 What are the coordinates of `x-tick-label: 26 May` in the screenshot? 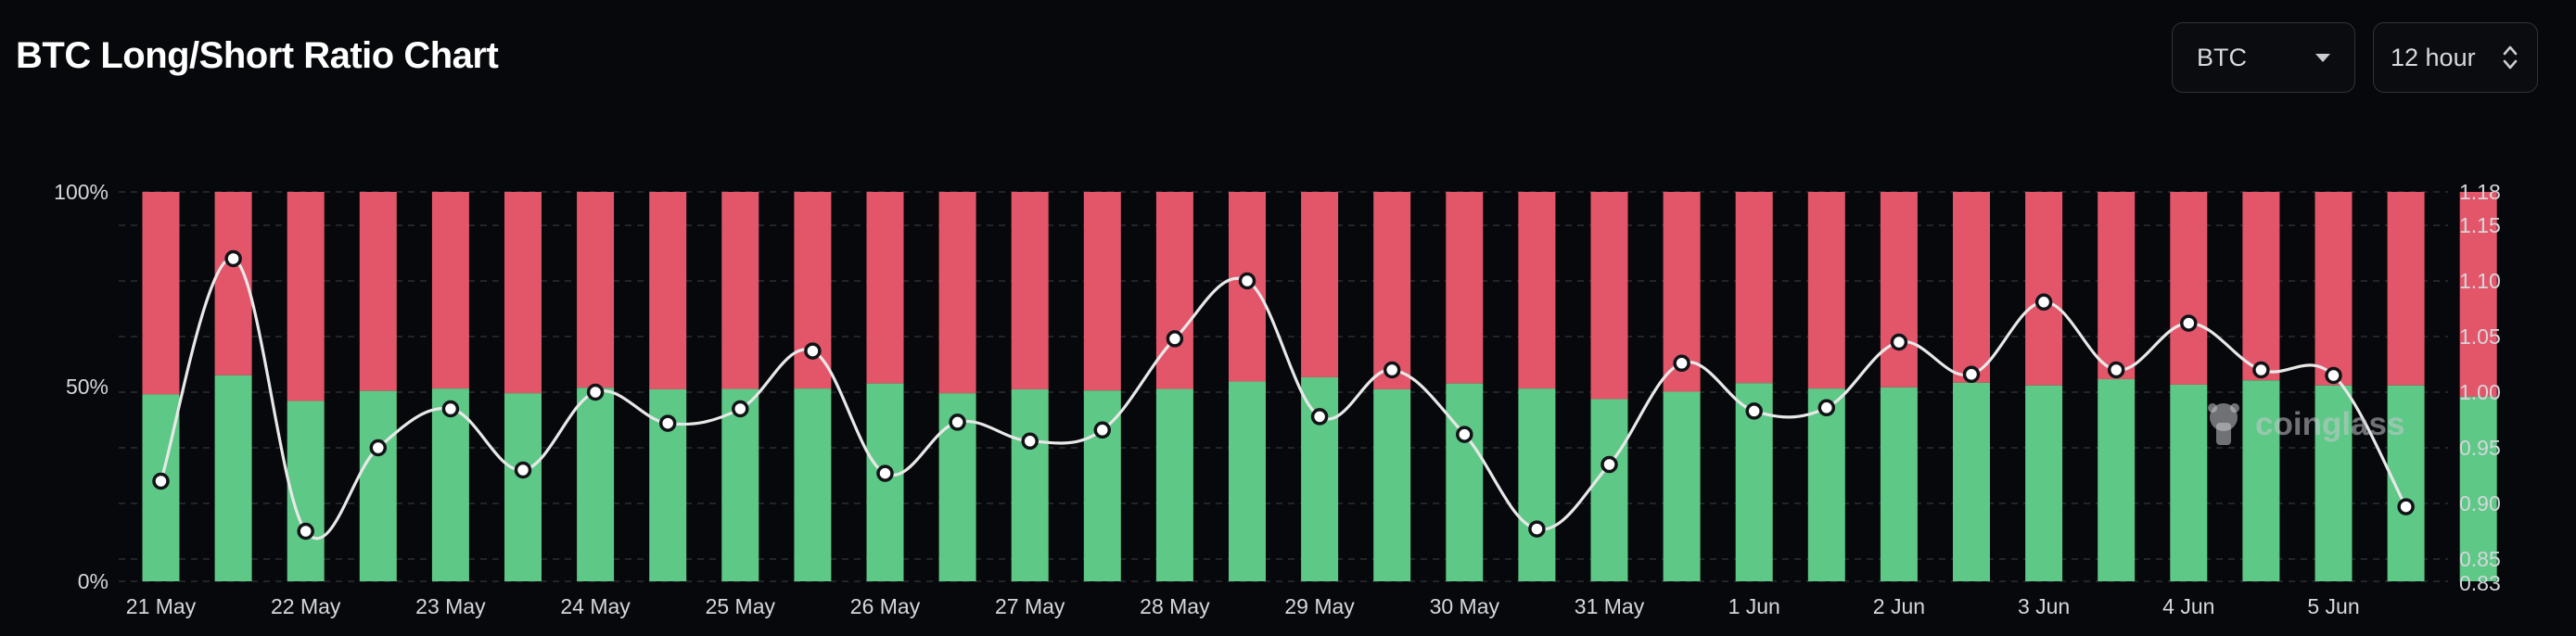 It's located at (886, 606).